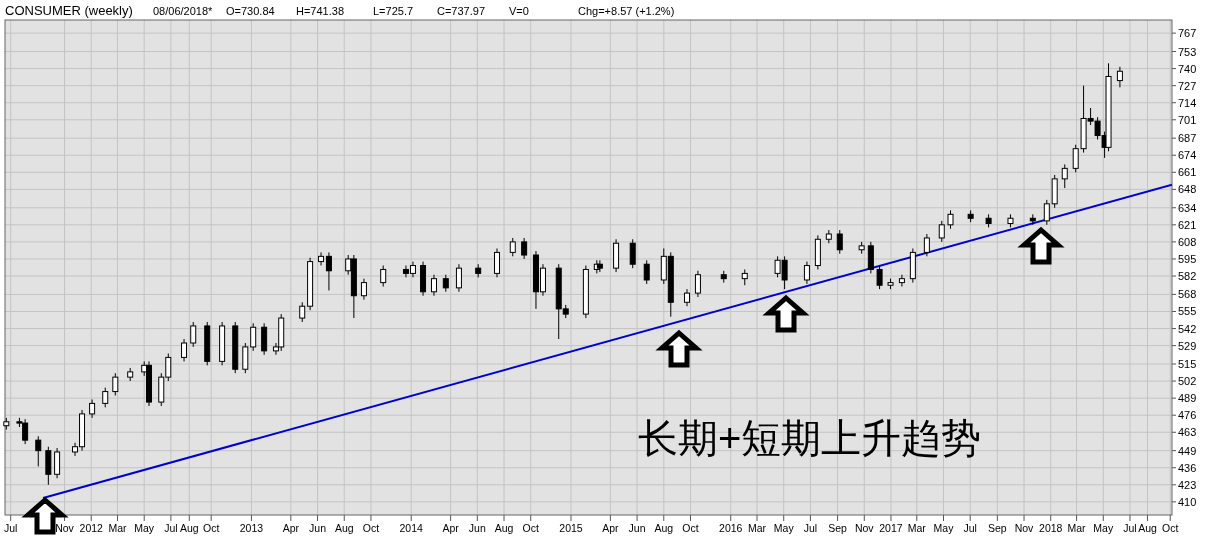  What do you see at coordinates (571, 528) in the screenshot?
I see `x-tick-label: 2015` at bounding box center [571, 528].